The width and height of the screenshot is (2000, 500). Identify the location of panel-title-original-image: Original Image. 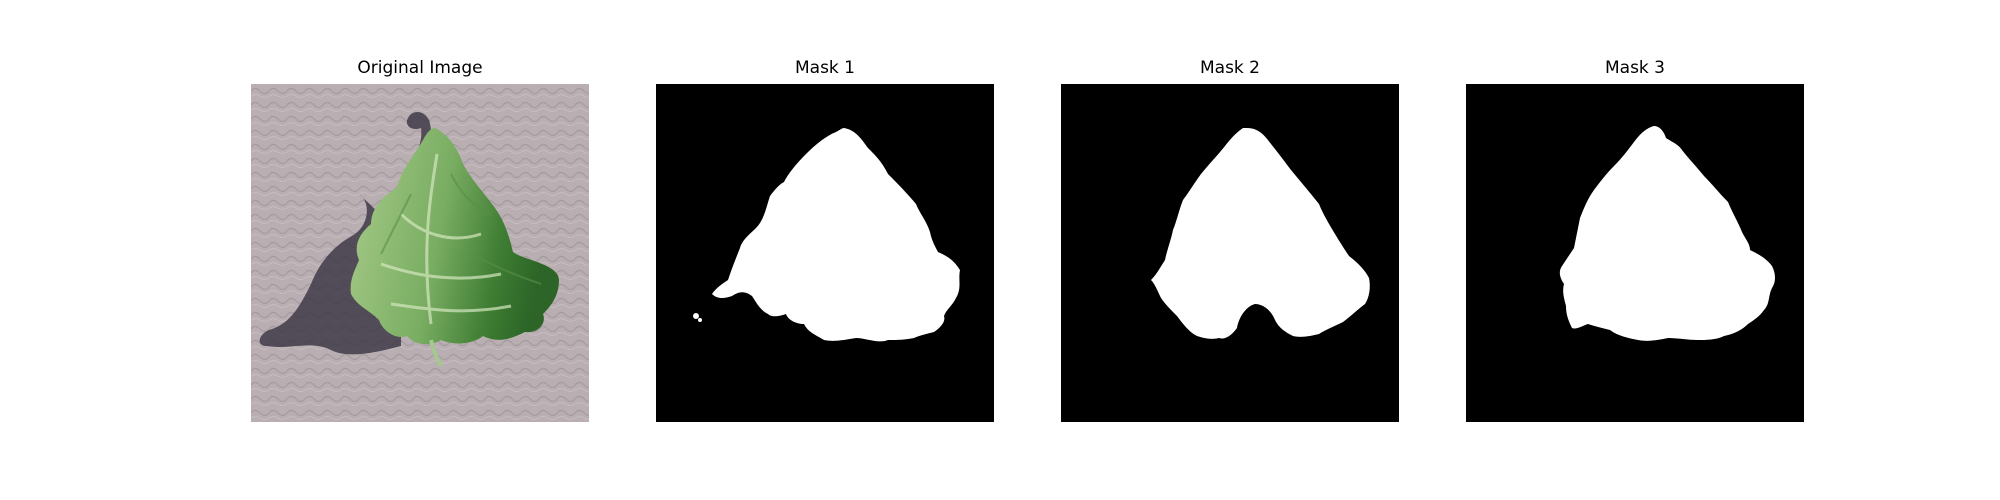
(420, 68).